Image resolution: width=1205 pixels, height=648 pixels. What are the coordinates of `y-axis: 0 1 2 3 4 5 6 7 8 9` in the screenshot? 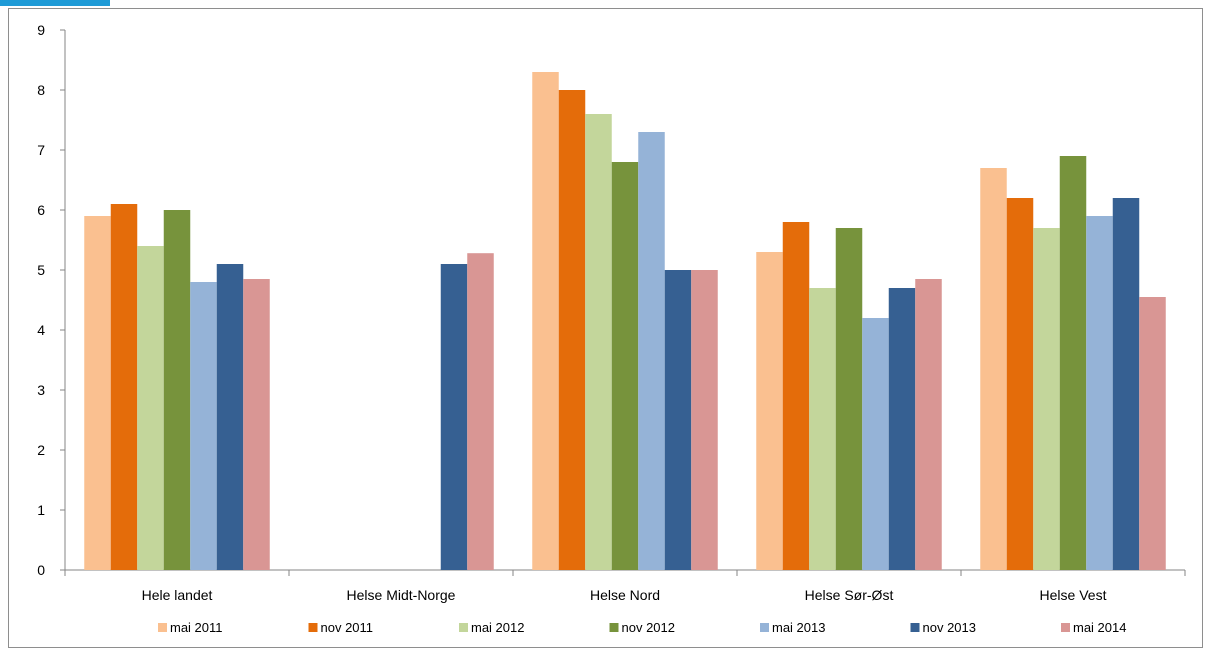 It's located at (51, 300).